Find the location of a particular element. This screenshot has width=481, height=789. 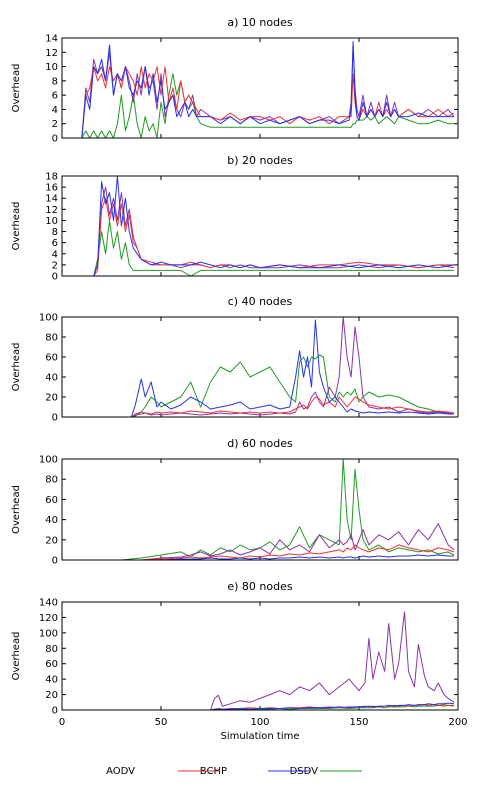

x-tick-label: 200 is located at coordinates (457, 722).